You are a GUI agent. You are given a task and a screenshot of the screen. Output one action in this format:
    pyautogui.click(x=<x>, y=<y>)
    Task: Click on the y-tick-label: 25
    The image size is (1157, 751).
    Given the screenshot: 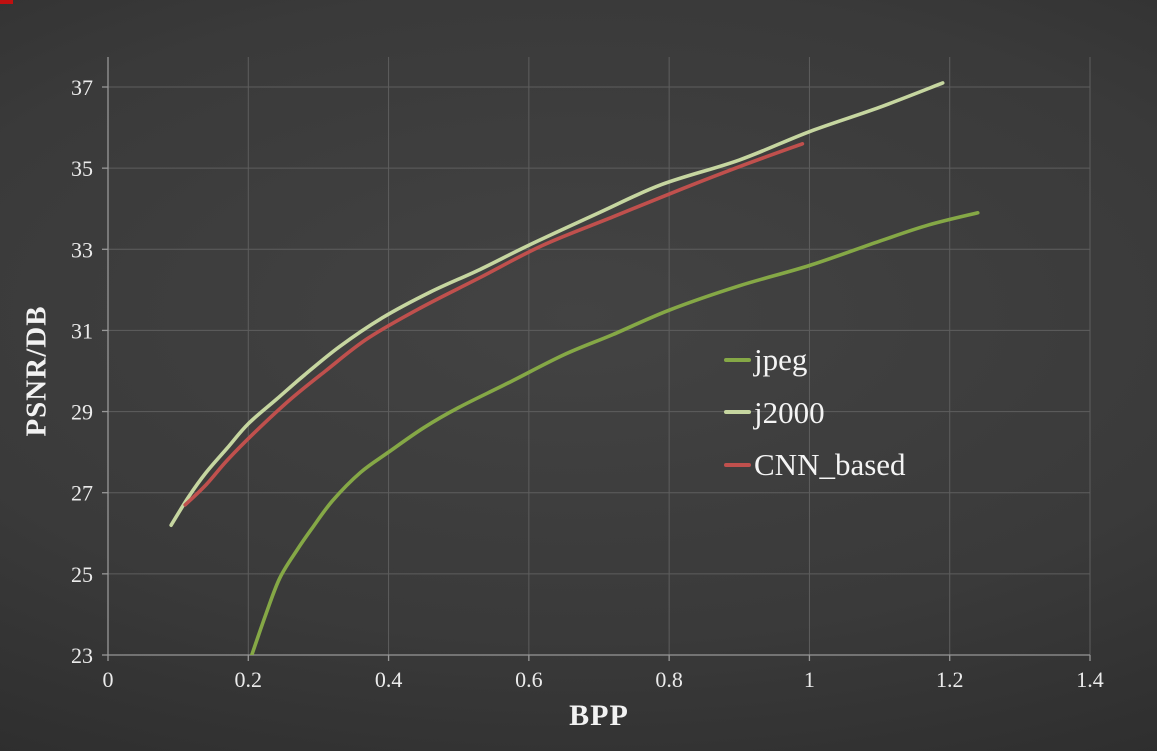 What is the action you would take?
    pyautogui.click(x=82, y=574)
    